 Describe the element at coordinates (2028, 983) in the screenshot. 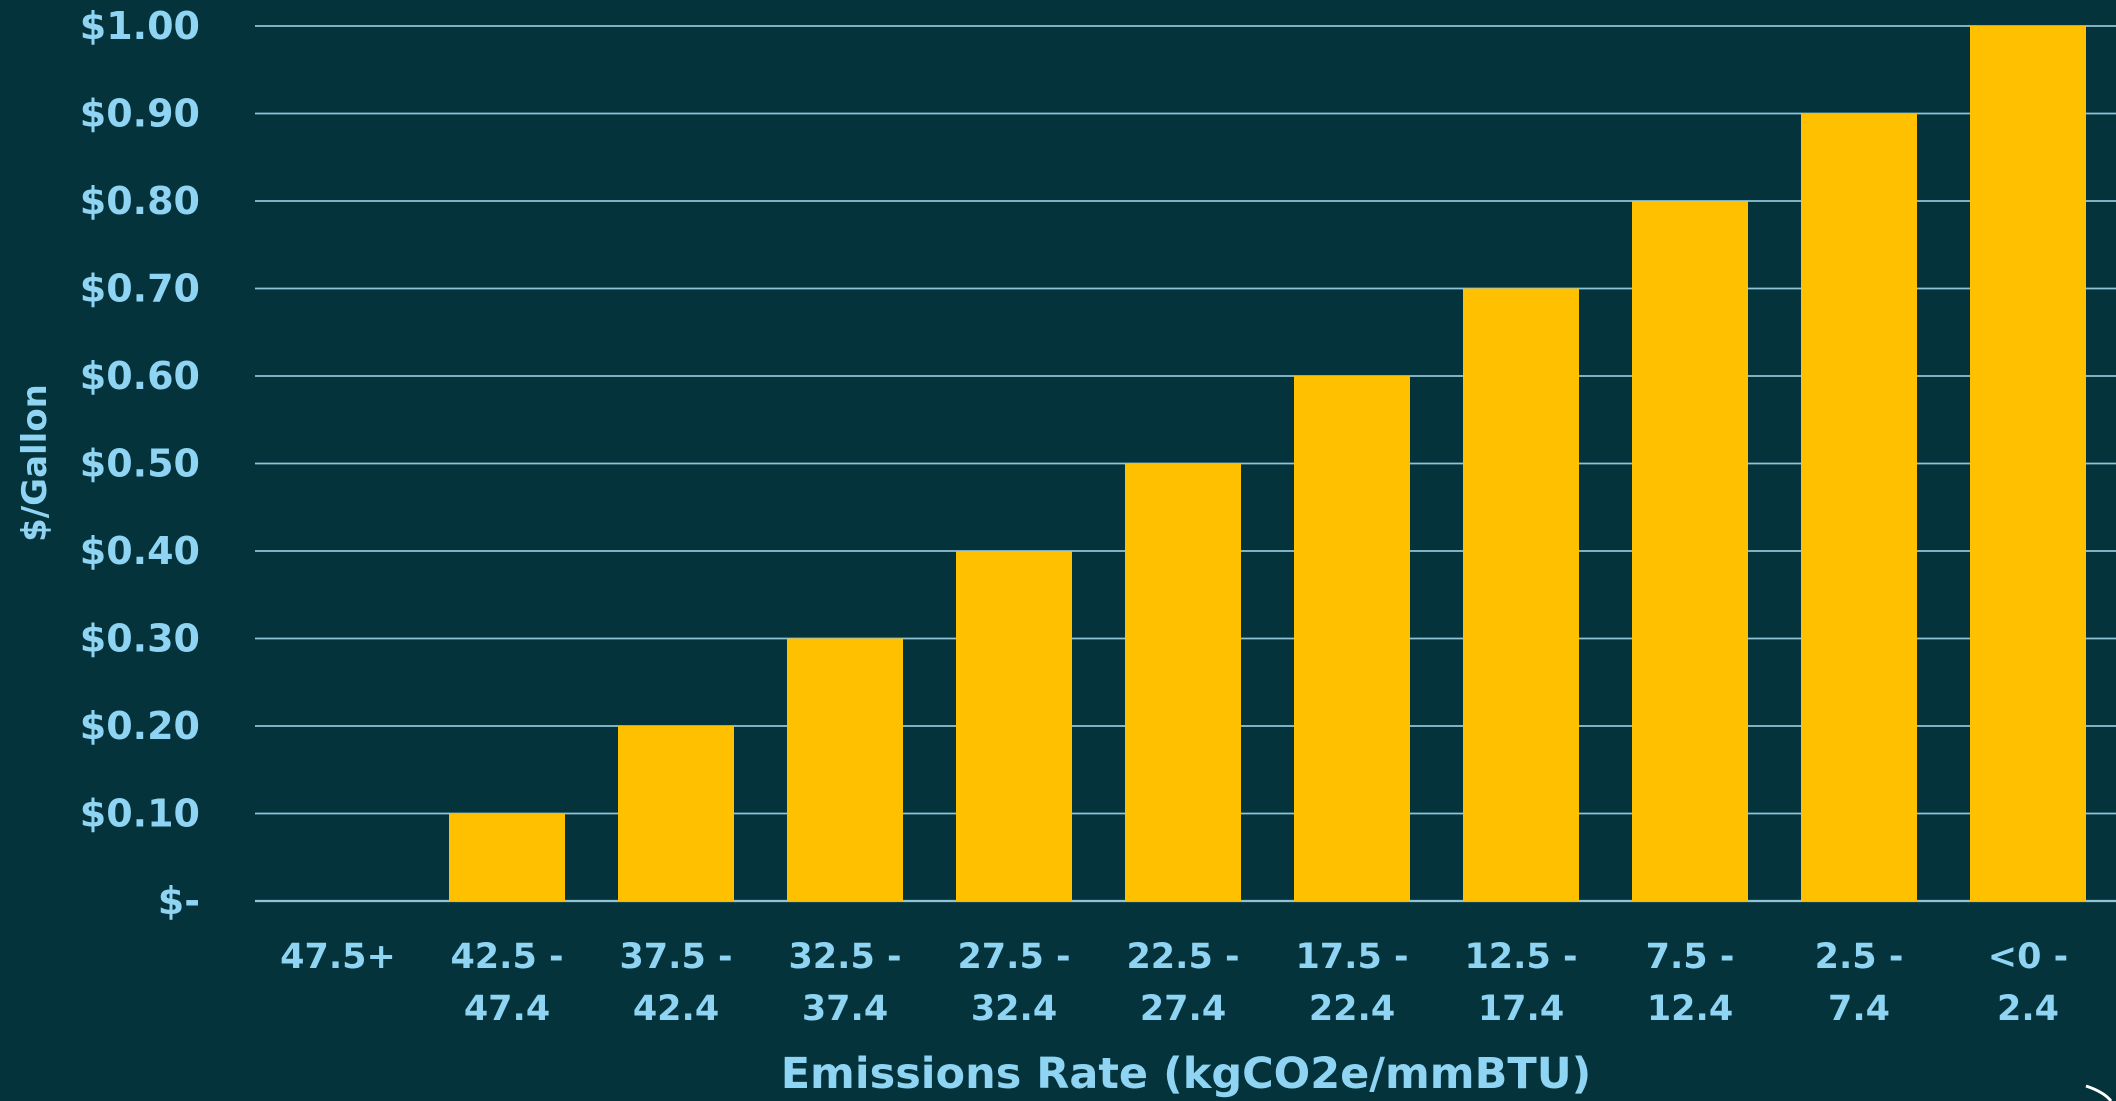

I see `x-tick-label: <0 - 2.4` at that location.